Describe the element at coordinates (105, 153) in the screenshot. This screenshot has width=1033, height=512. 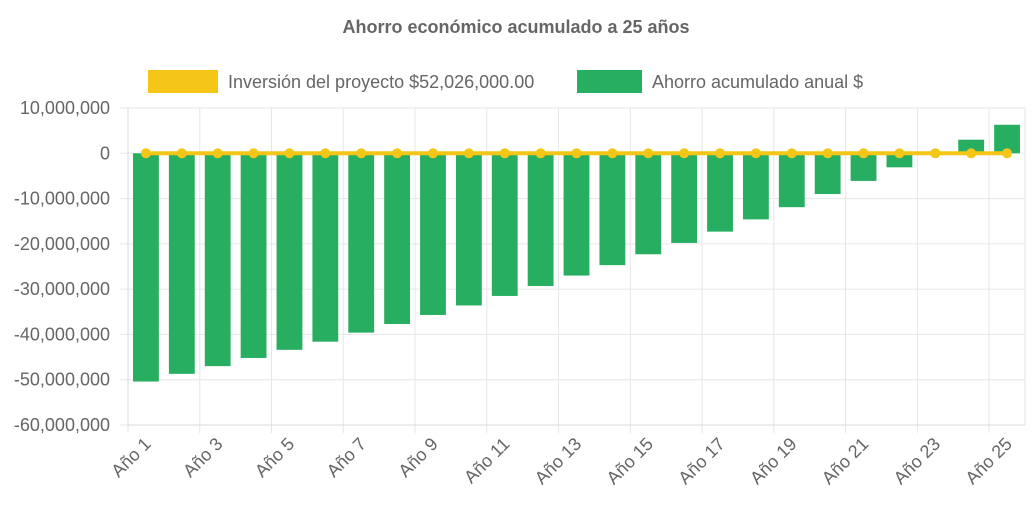
I see `y-tick-label: 0` at that location.